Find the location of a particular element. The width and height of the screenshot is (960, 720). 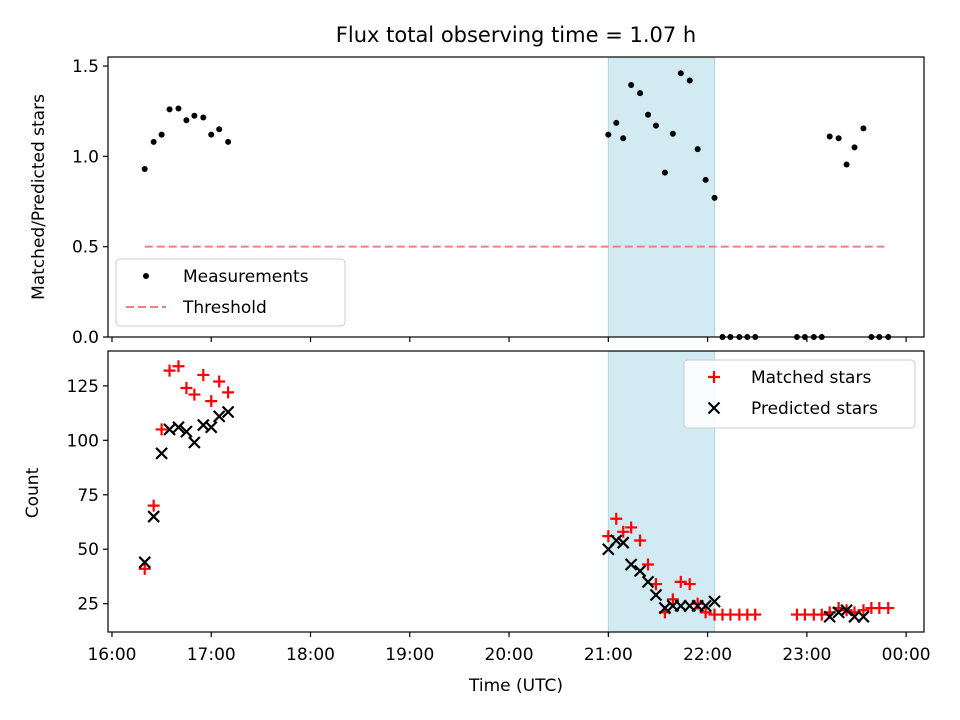

x-tick-label: 19:00 is located at coordinates (409, 655).